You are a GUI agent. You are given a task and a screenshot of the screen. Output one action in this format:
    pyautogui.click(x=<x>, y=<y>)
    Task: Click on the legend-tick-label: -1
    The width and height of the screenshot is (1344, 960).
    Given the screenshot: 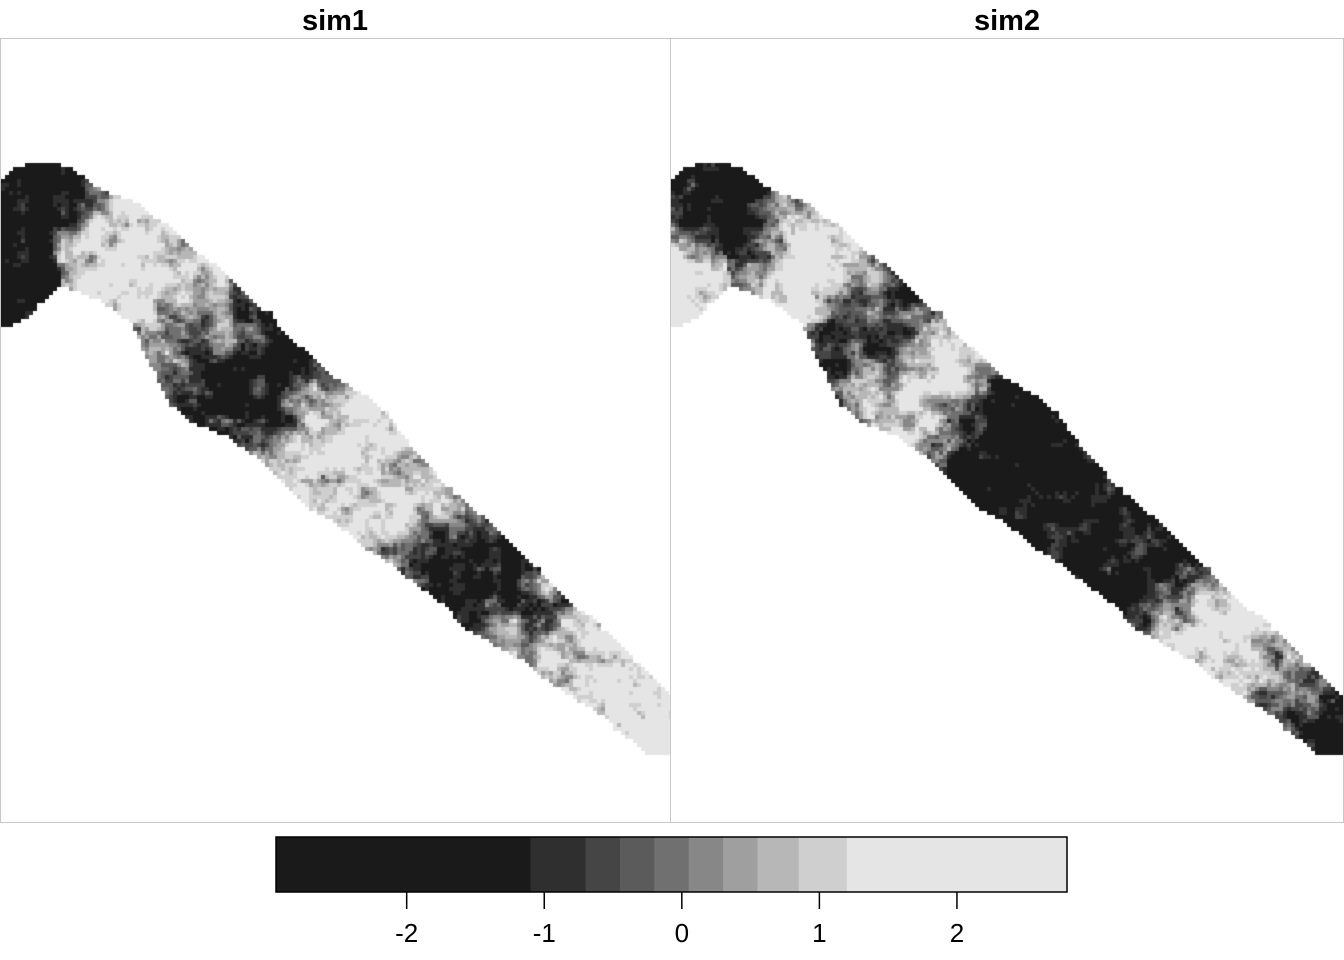 What is the action you would take?
    pyautogui.click(x=544, y=933)
    